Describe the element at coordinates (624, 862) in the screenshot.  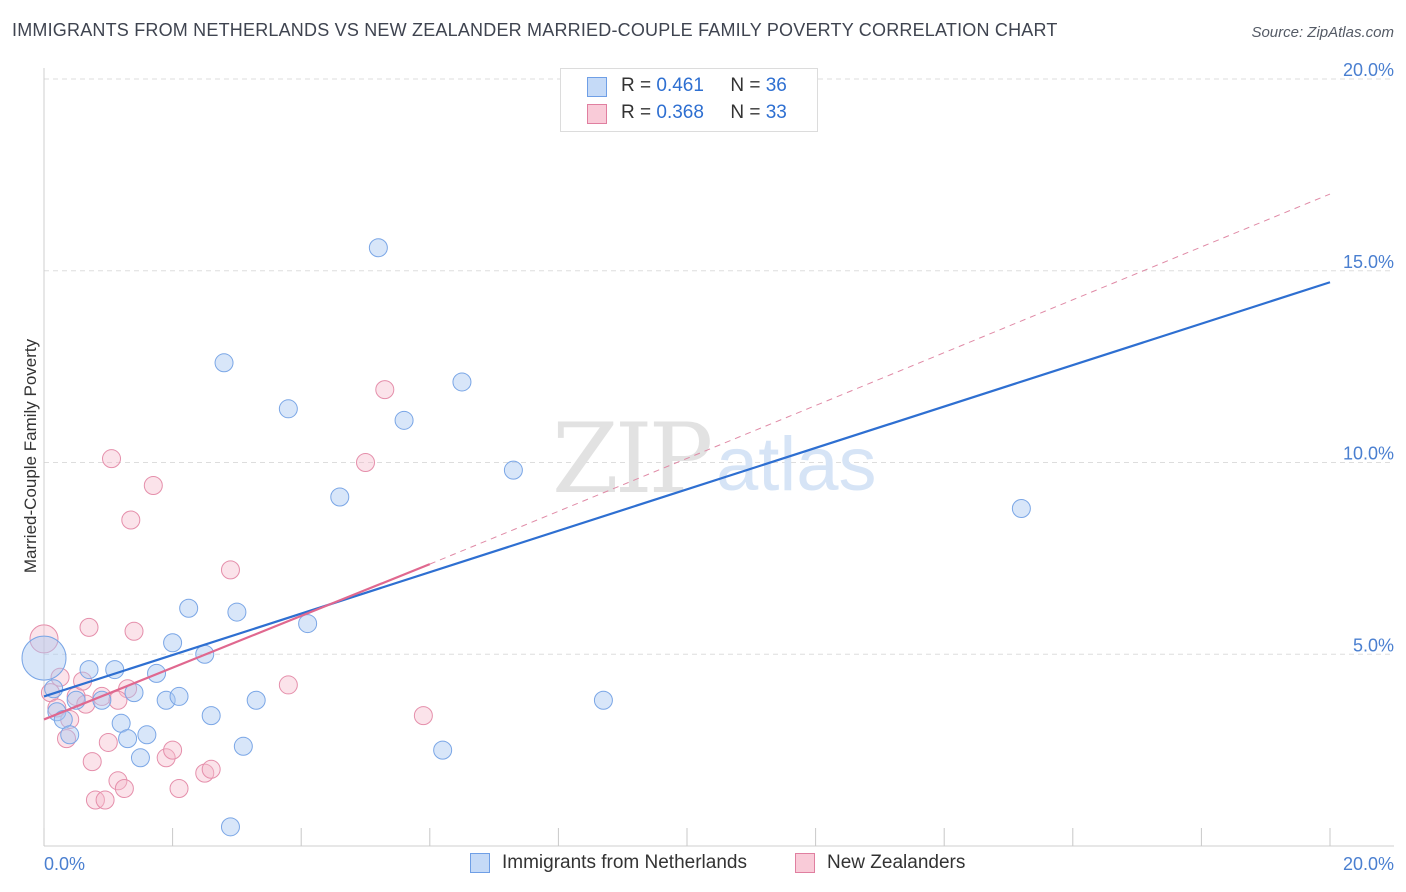
I see `legend-label-netherlands: Immigrants from Netherlands` at that location.